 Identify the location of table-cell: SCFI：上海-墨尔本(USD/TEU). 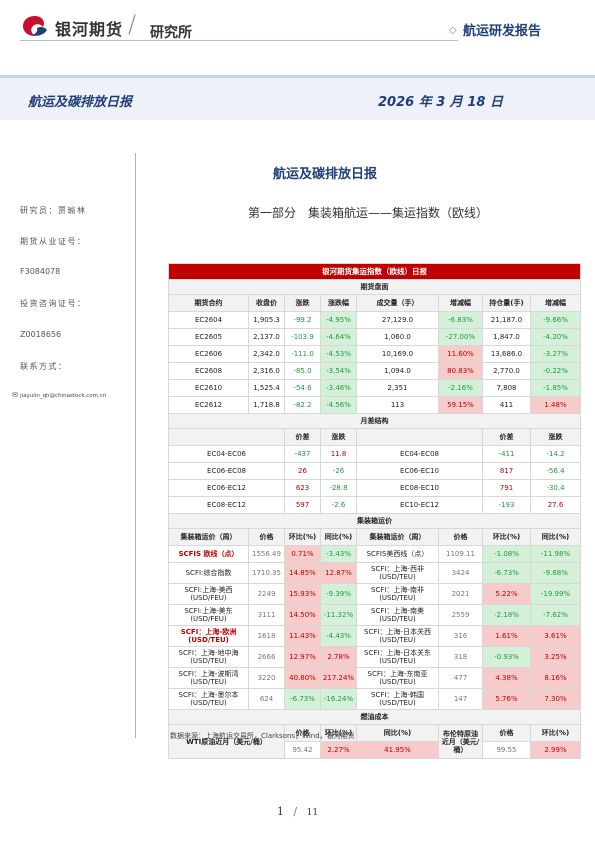
(208, 699).